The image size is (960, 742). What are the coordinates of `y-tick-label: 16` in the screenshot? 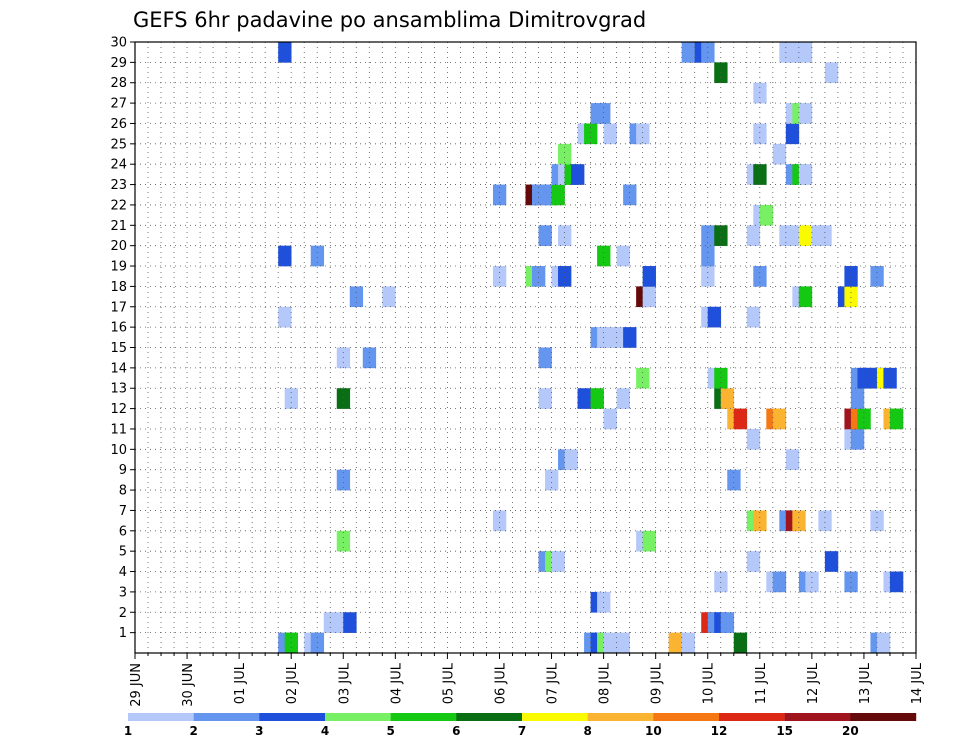 It's located at (118, 328).